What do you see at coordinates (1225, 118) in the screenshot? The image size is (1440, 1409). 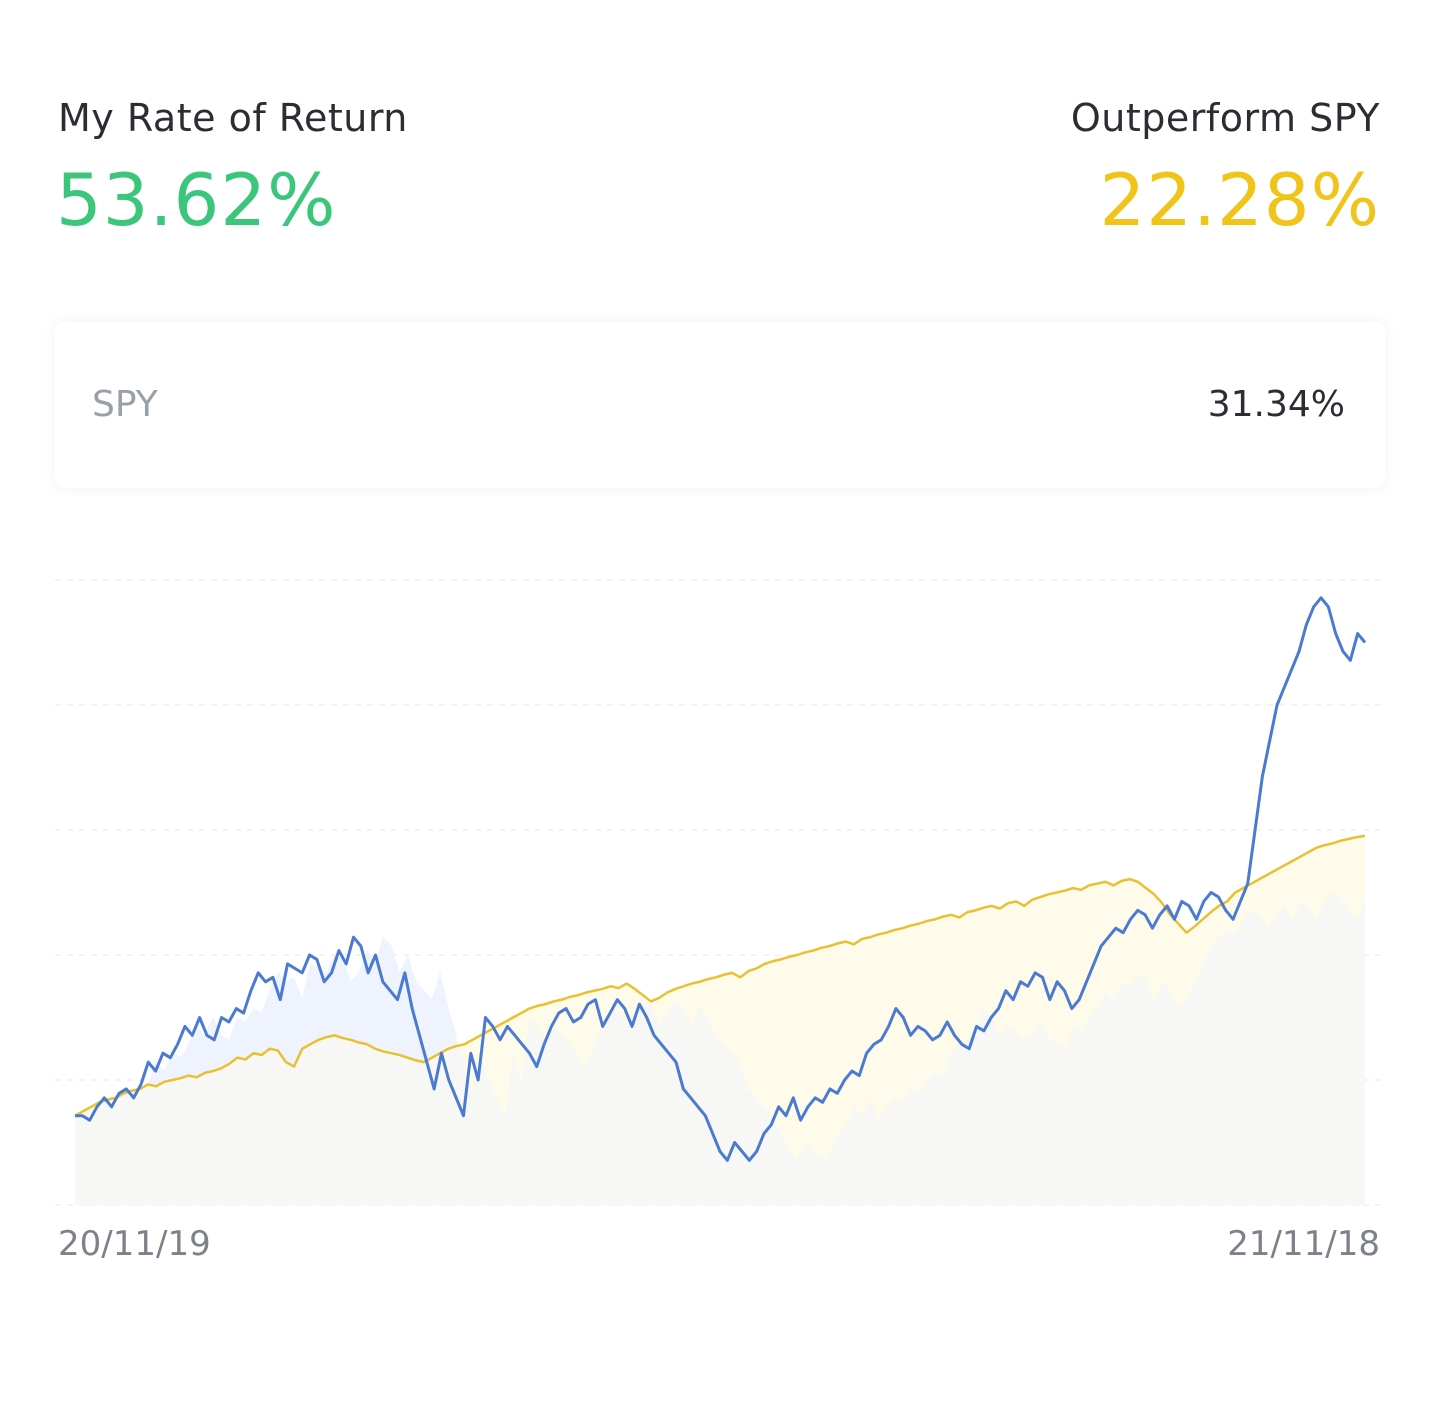 I see `outperform-spy-label: Outperform SPY` at bounding box center [1225, 118].